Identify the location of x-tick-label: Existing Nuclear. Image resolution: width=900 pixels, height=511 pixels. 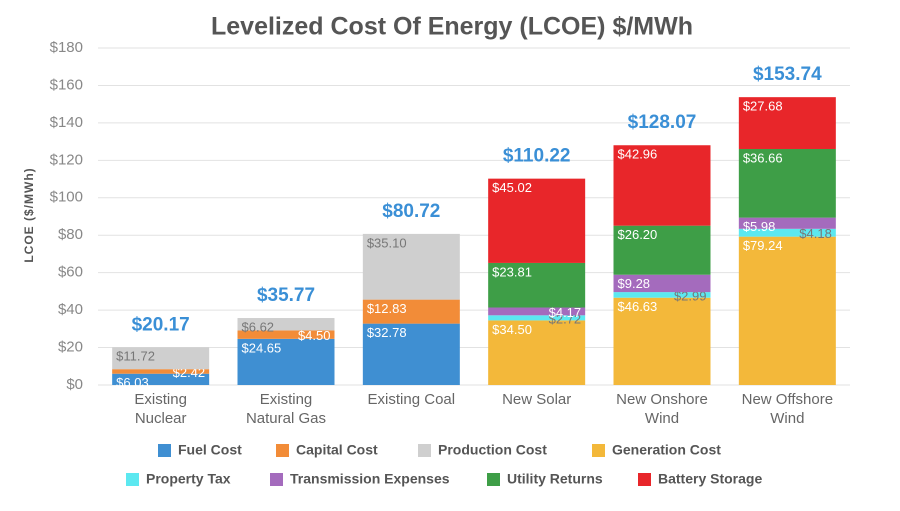
(160, 409).